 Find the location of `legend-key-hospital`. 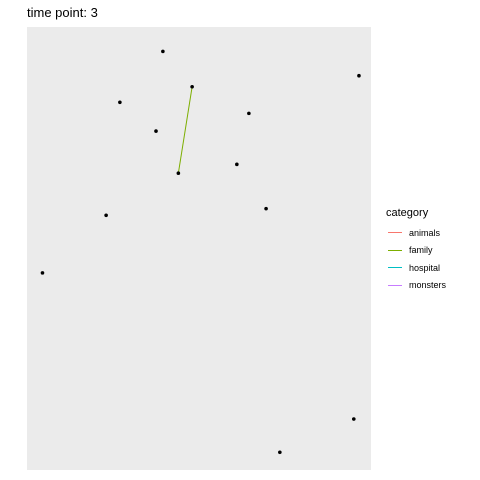

legend-key-hospital is located at coordinates (394, 267).